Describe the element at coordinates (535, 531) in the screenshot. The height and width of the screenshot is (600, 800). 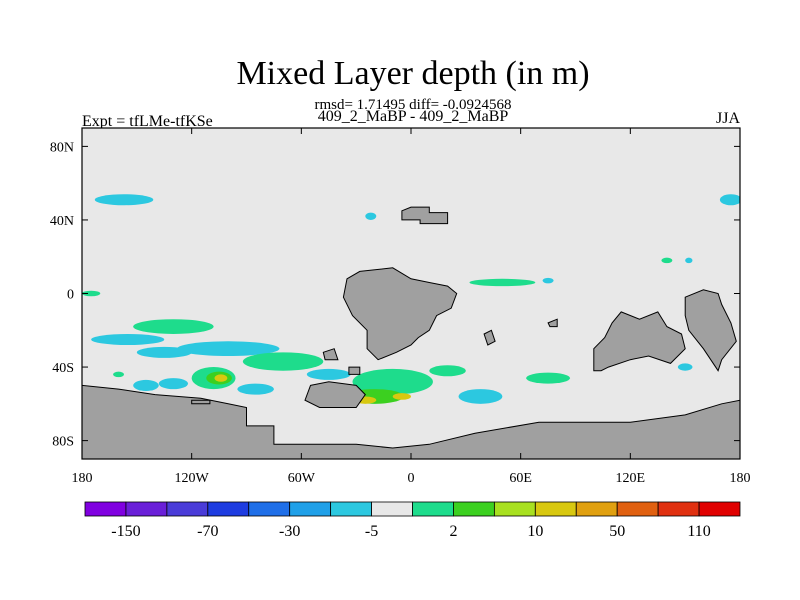
I see `colorbar-label: 10` at that location.